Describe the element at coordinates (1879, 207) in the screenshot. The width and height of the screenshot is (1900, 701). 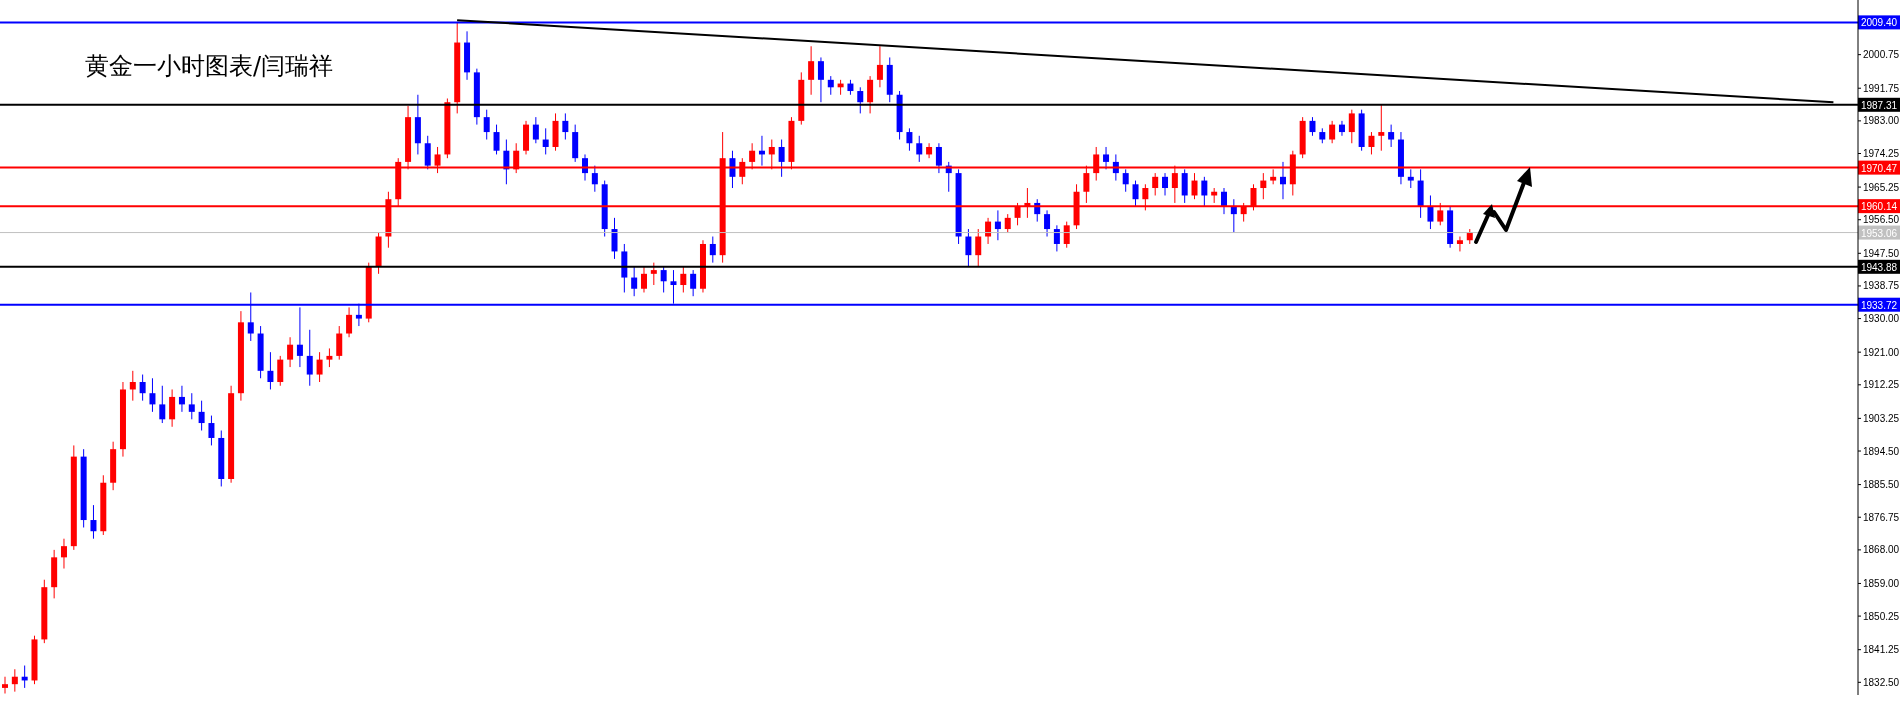
I see `ref-line-label: 1960.14` at that location.